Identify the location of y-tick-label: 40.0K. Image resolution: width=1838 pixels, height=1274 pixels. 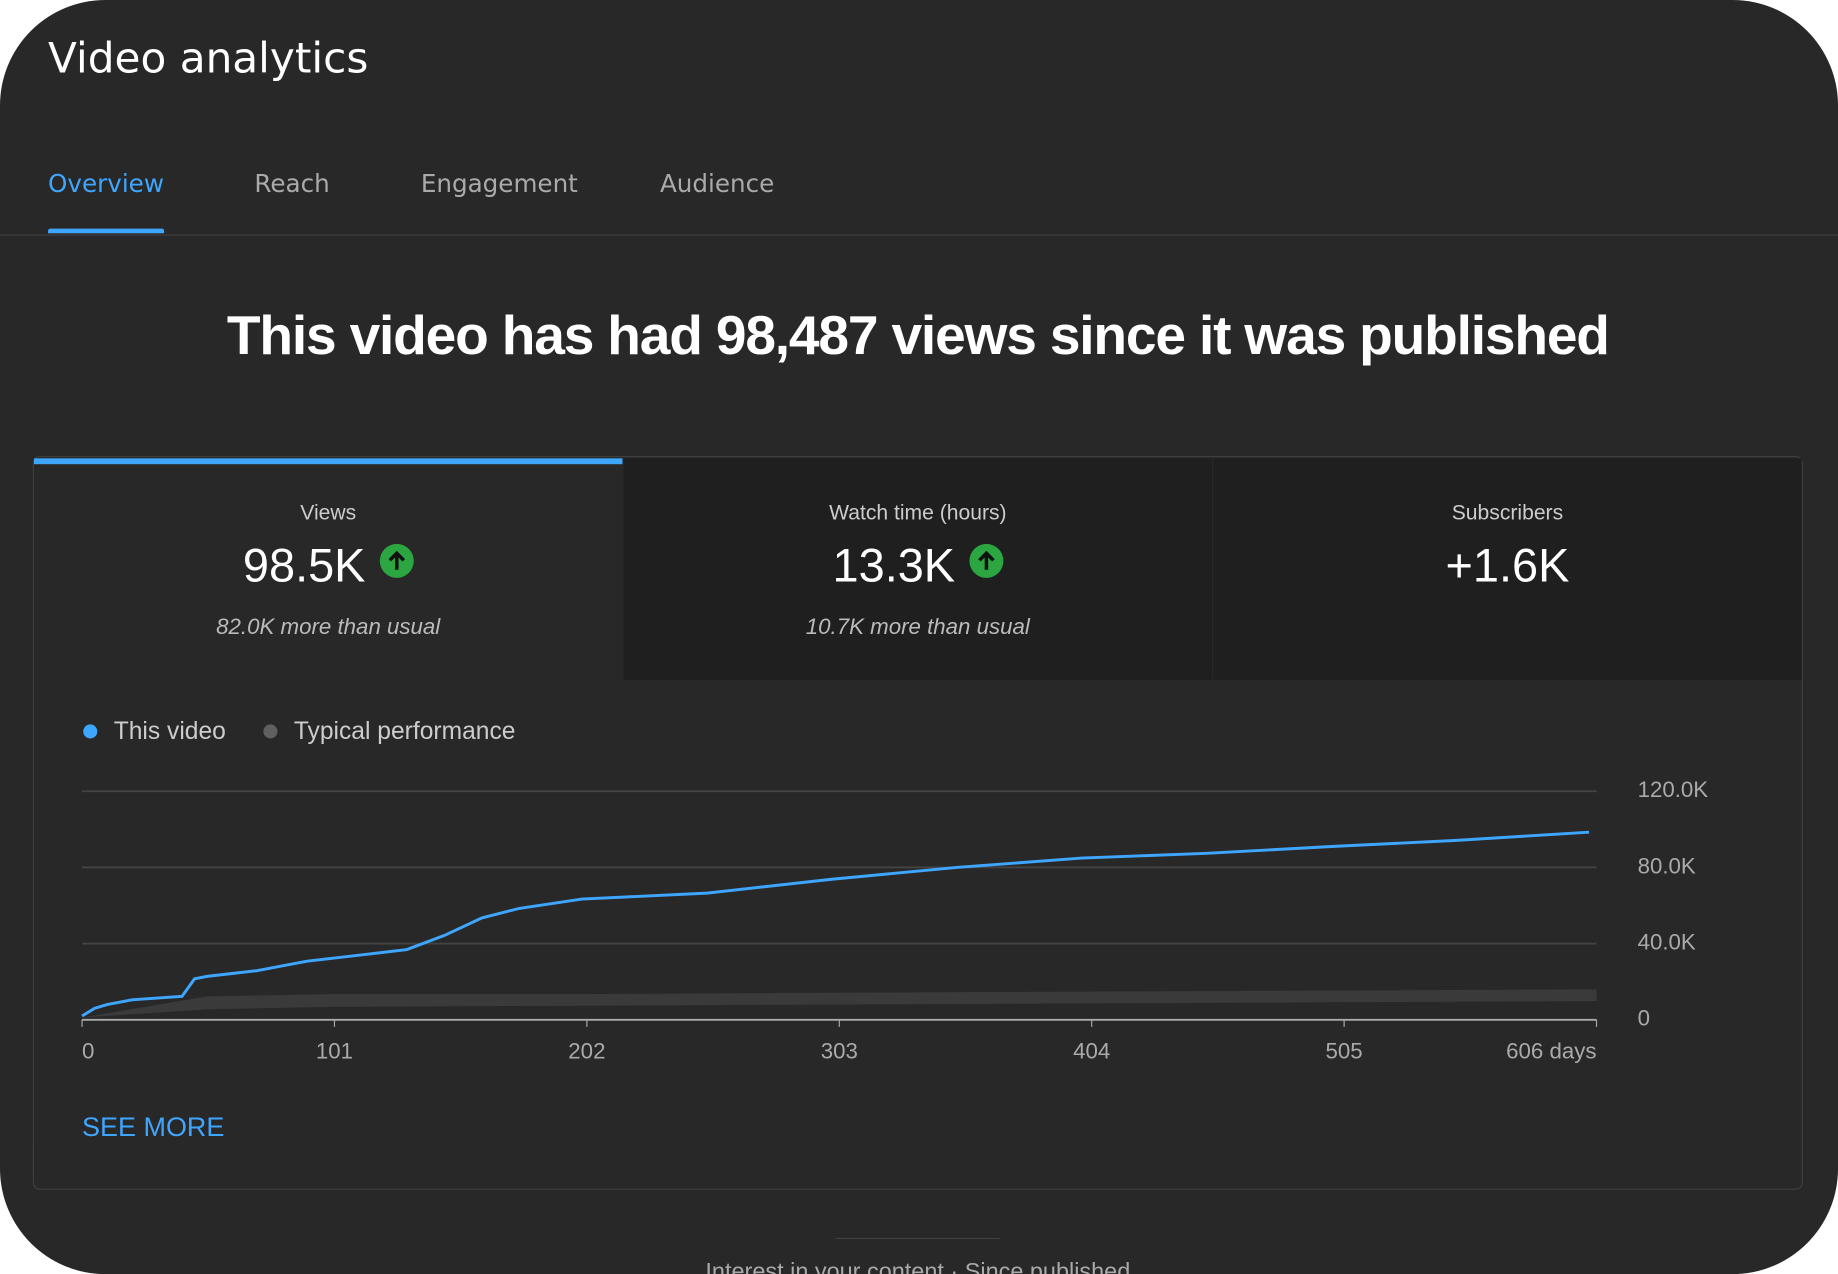
(1667, 942).